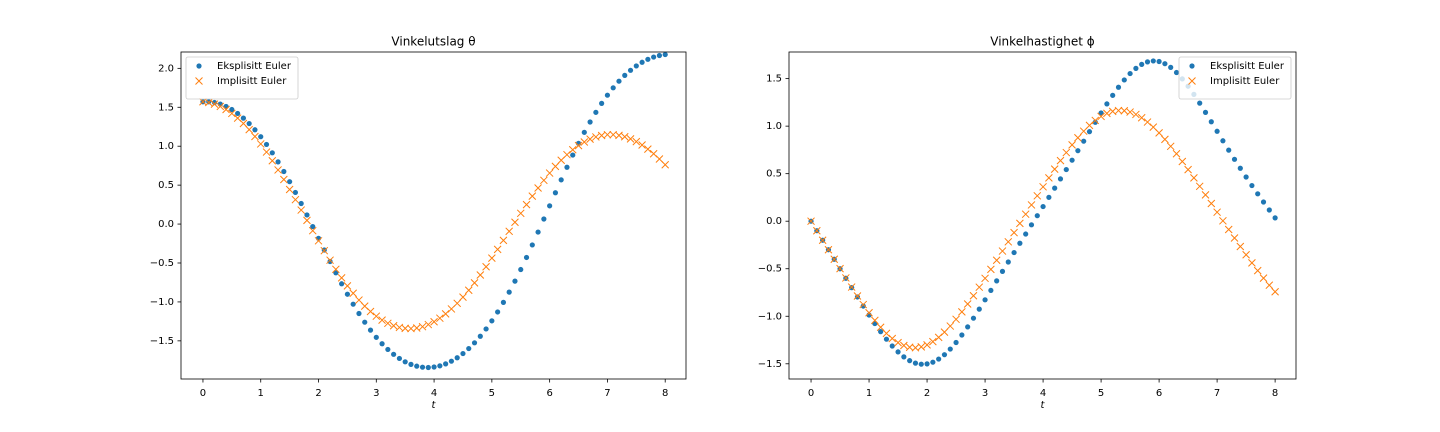 This screenshot has width=1440, height=432. I want to click on legend-label: Eksplisitt Euler, so click(254, 66).